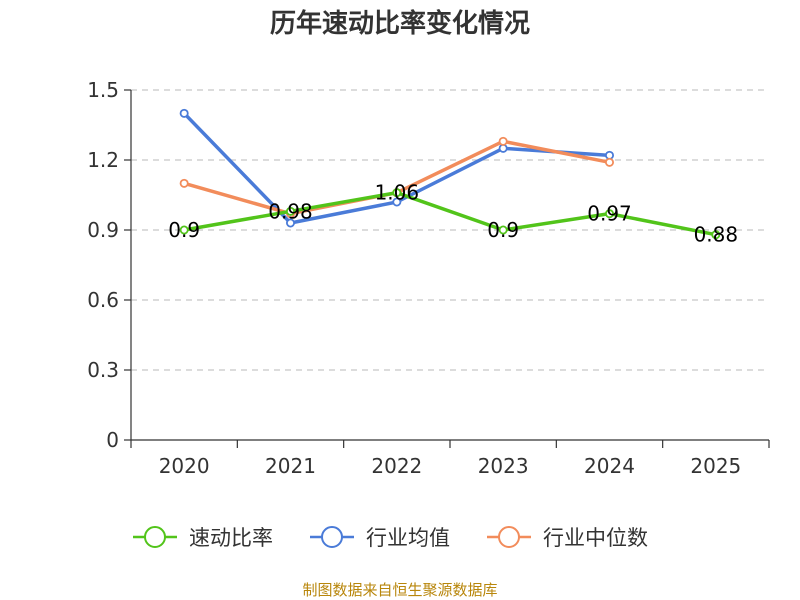  What do you see at coordinates (231, 538) in the screenshot?
I see `legend-label: 速动比率` at bounding box center [231, 538].